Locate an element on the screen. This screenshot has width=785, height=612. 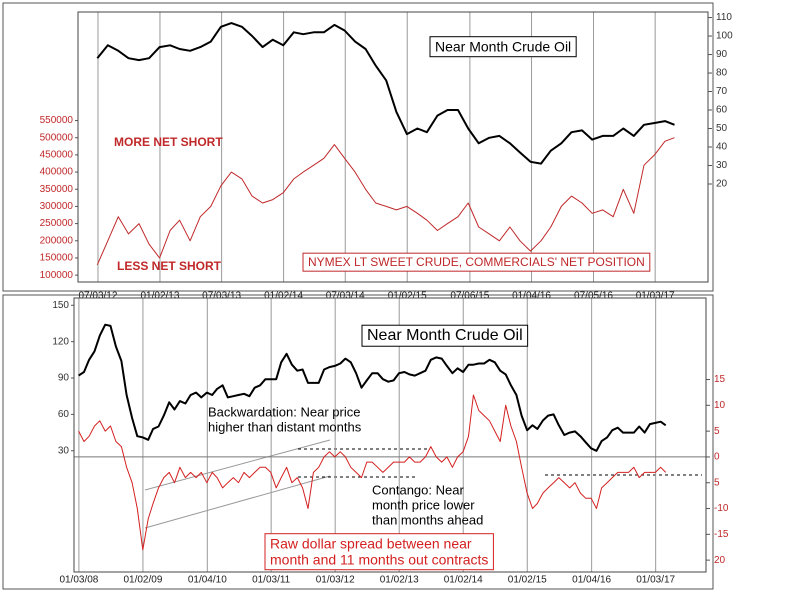
x-tick-label: 01/02/09 is located at coordinates (142, 580).